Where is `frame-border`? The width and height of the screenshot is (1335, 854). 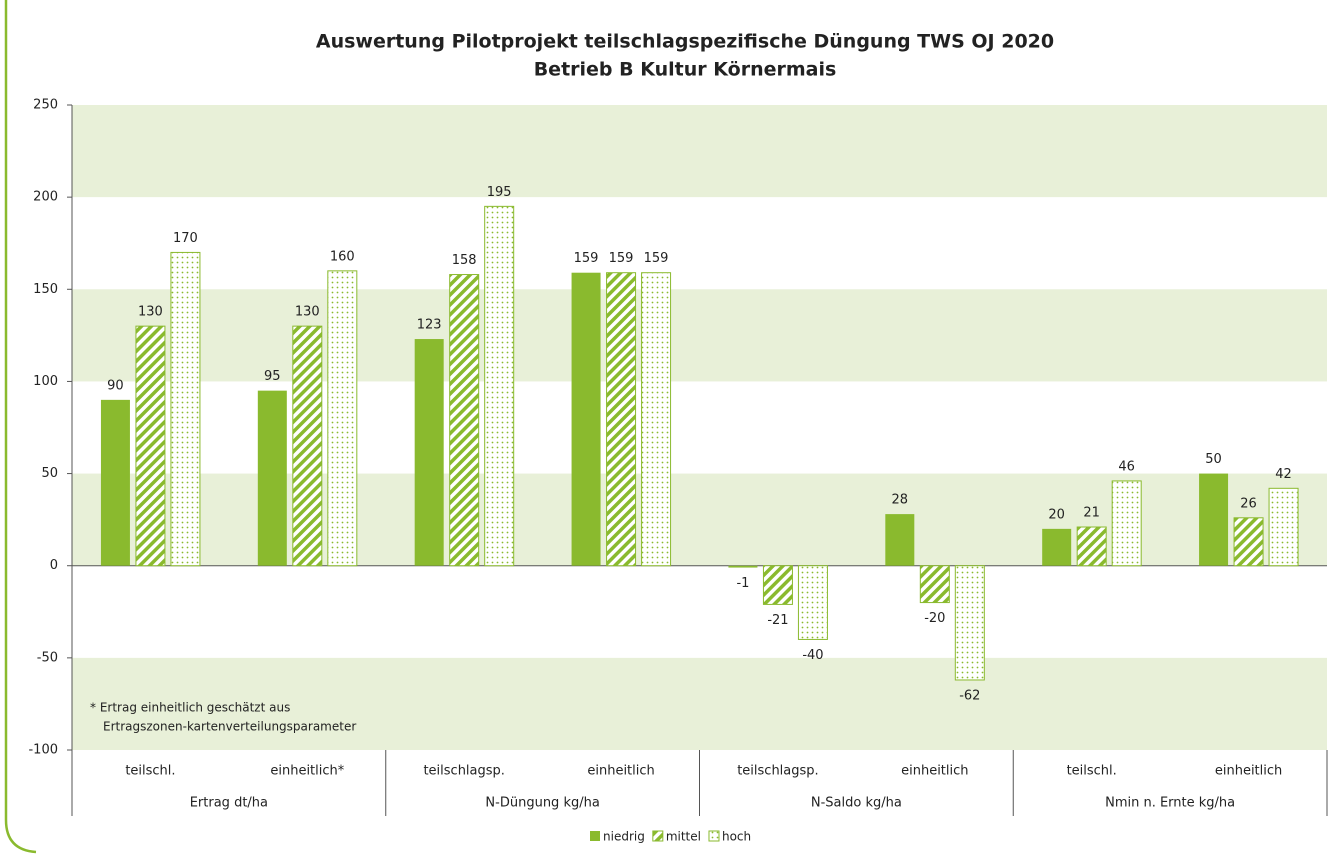
frame-border is located at coordinates (20, 427).